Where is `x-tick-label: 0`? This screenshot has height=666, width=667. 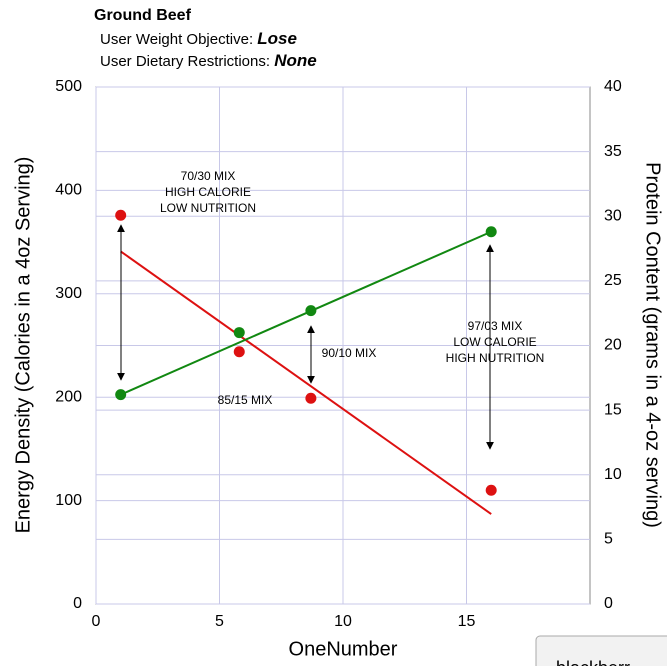 x-tick-label: 0 is located at coordinates (96, 621).